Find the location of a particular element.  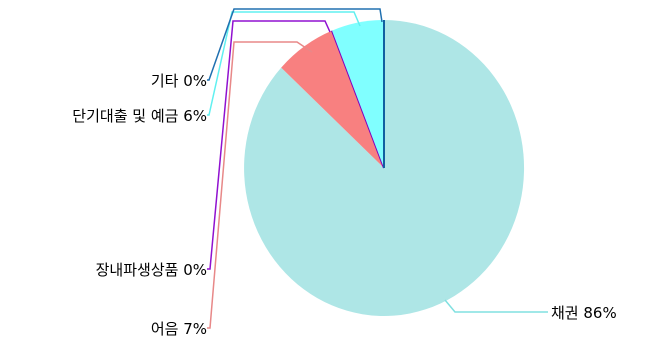

label-jangnae-pasaeng: 장내파생상품 0% is located at coordinates (151, 270).